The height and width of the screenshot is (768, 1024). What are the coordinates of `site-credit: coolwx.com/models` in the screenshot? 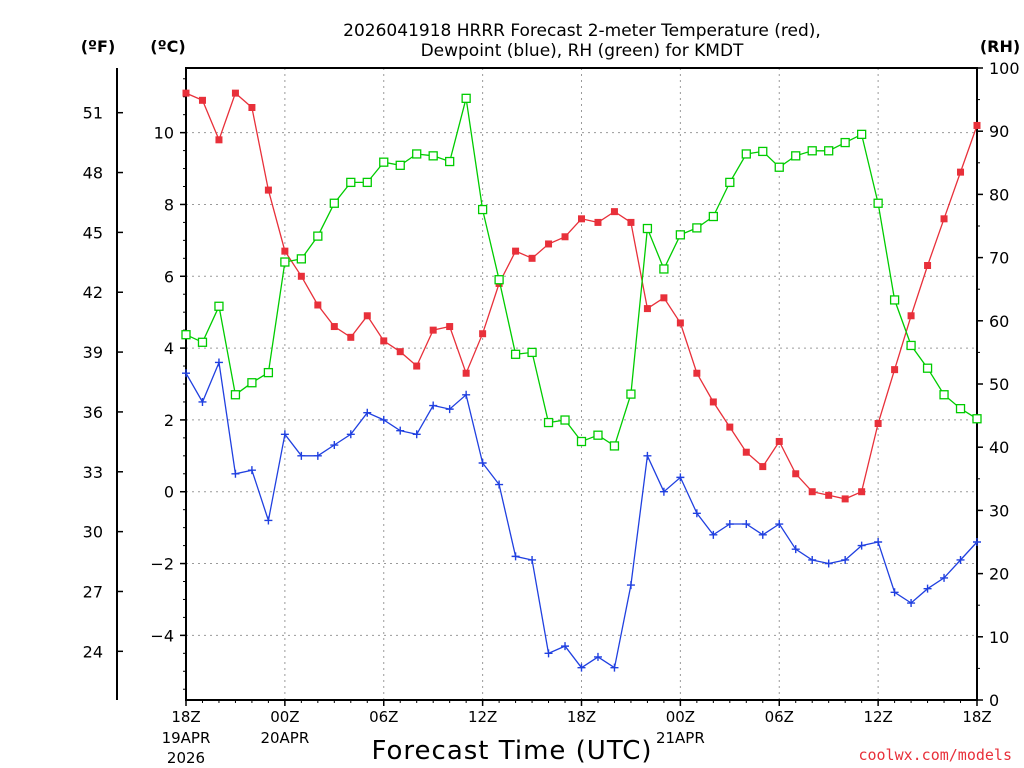 It's located at (935, 755).